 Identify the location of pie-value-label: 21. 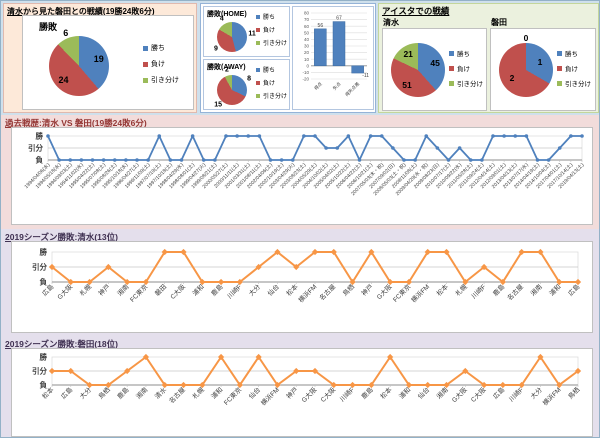
(408, 54).